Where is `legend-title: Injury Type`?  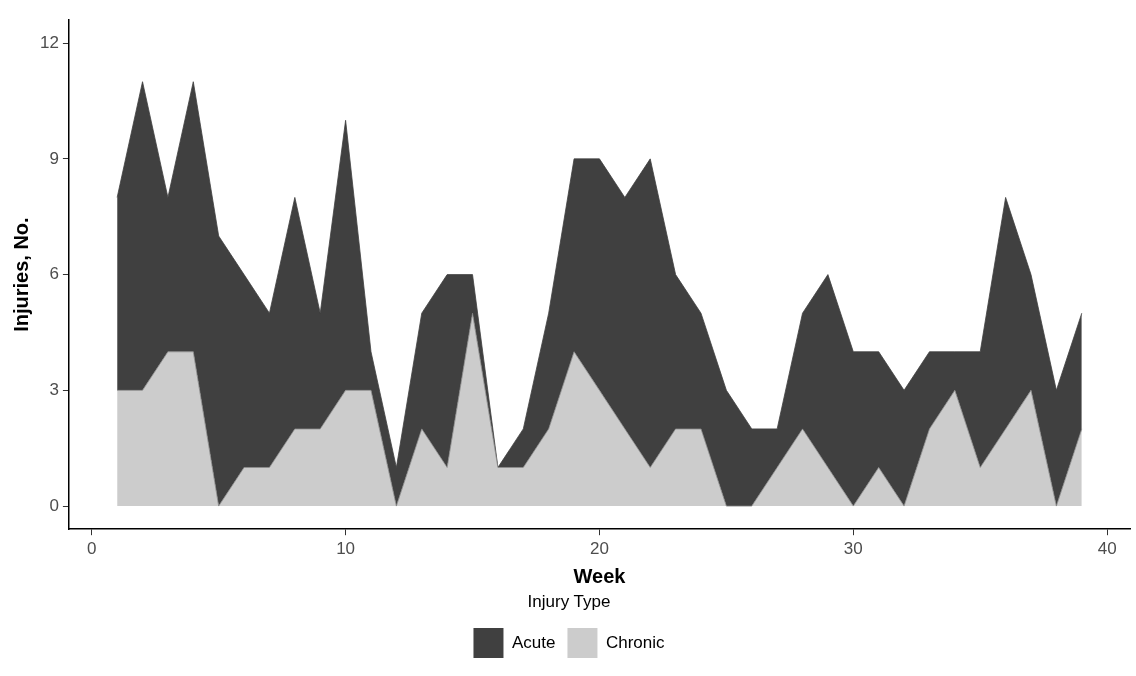 legend-title: Injury Type is located at coordinates (569, 601).